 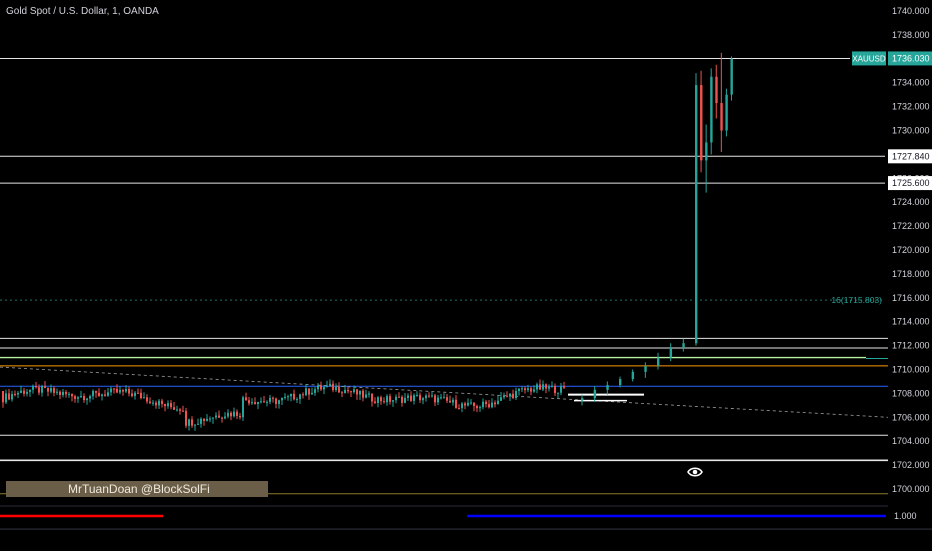 I want to click on price-tick-label: 1700.000, so click(x=911, y=489).